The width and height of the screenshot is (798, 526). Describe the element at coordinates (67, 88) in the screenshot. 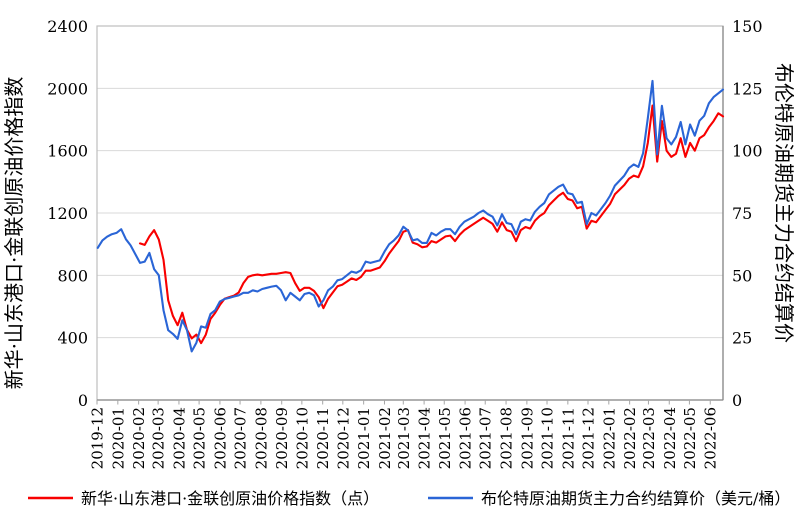

I see `y-left-tick-label: 2000` at that location.